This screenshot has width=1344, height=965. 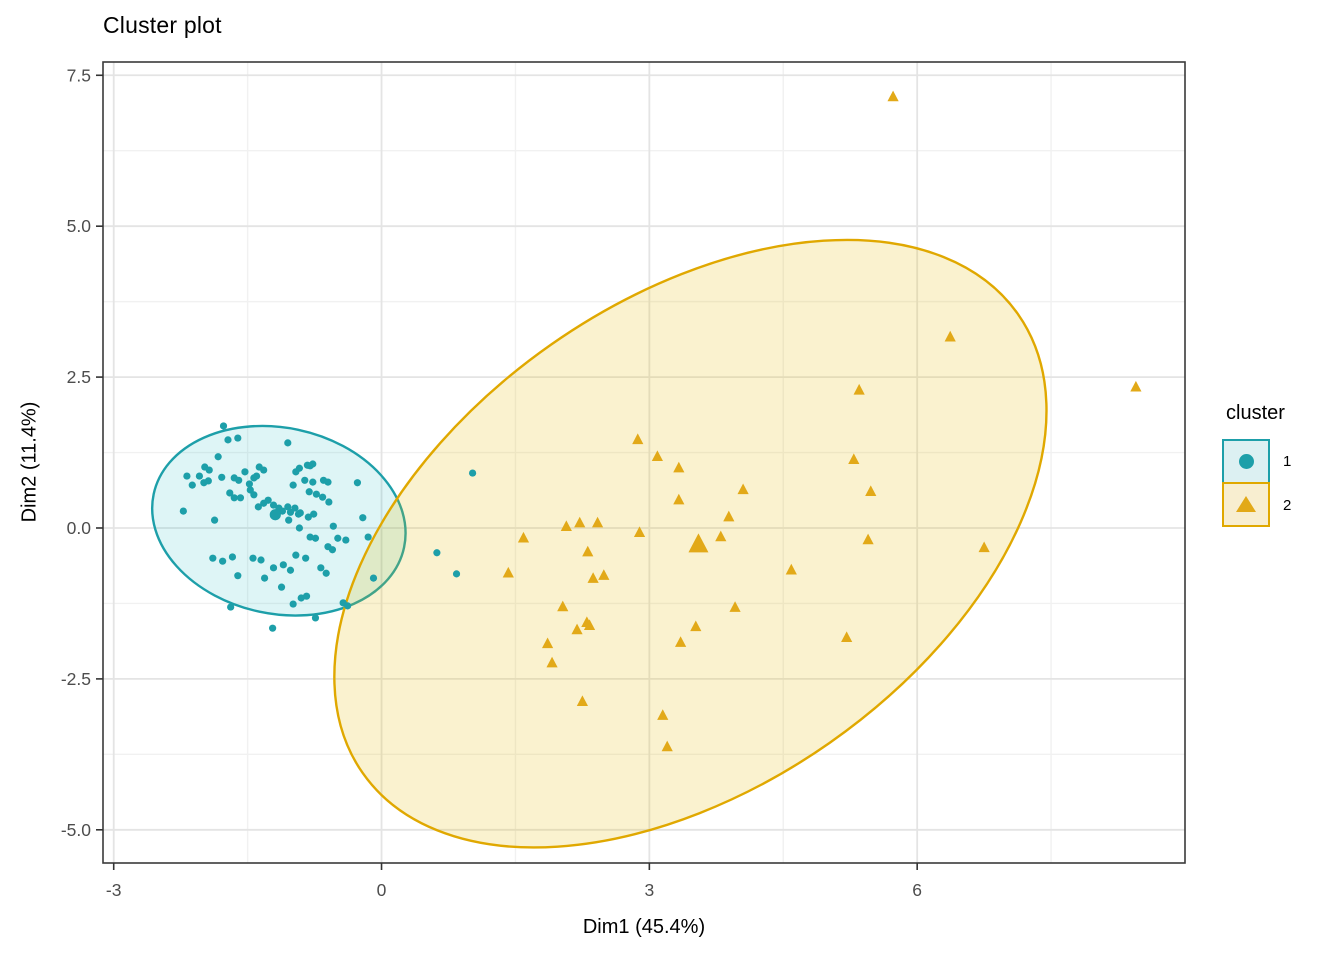 I want to click on legend: cluster 1 2, so click(x=1256, y=464).